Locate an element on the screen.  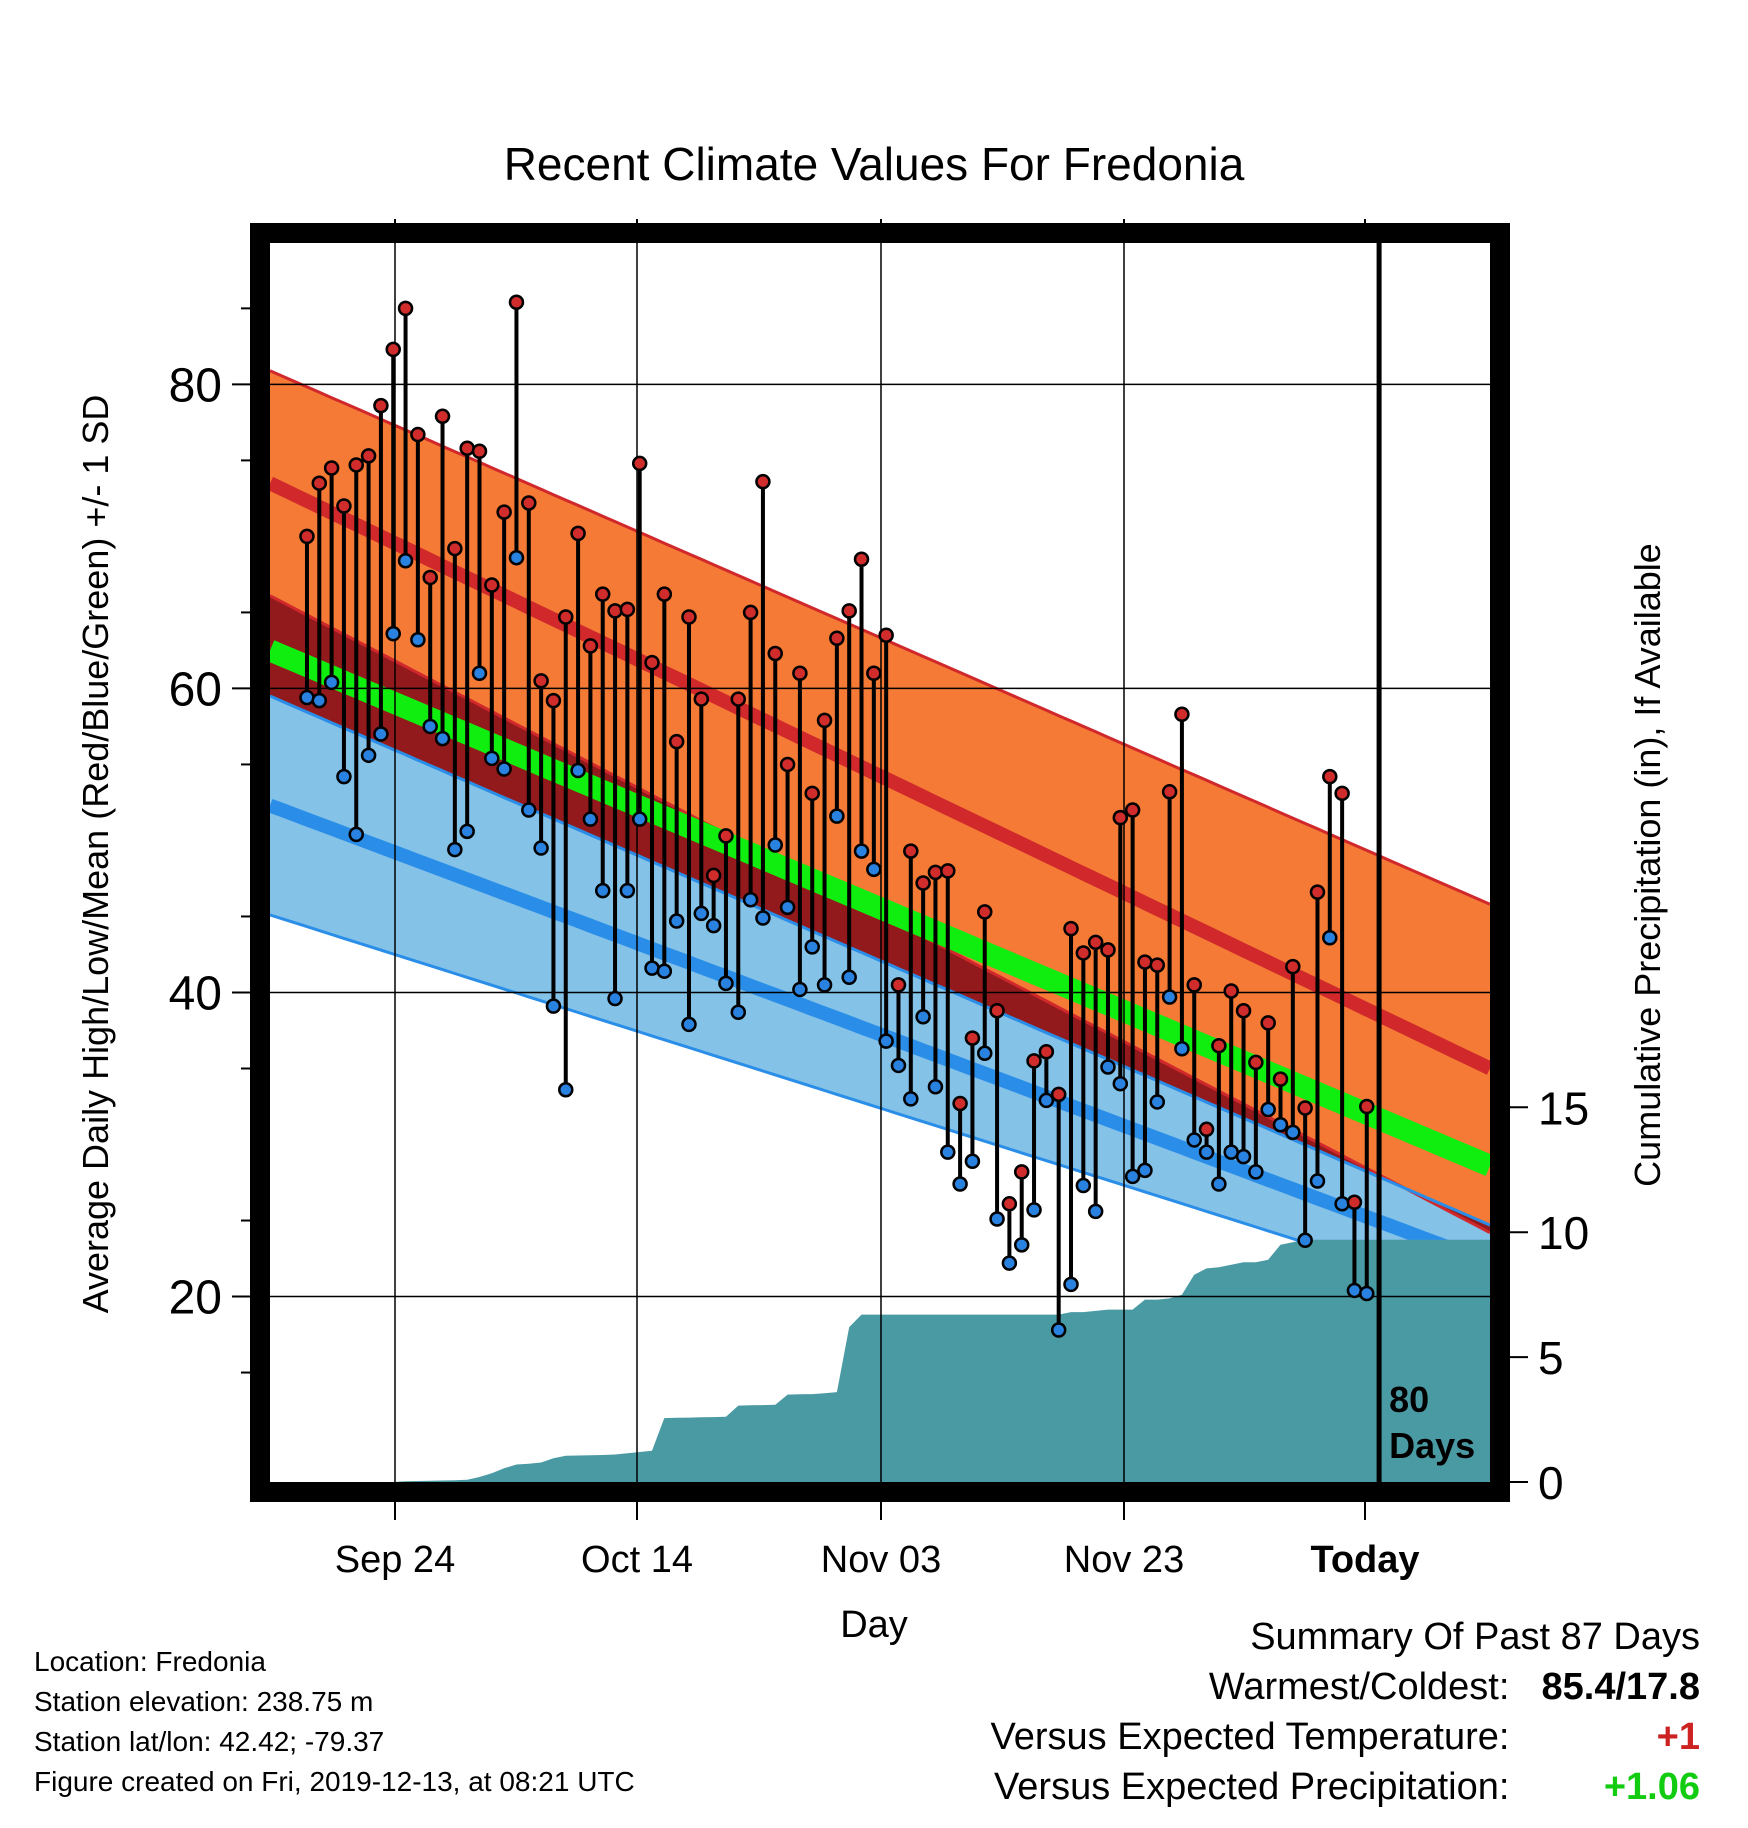
y2-tick-label: 5 is located at coordinates (1551, 1358).